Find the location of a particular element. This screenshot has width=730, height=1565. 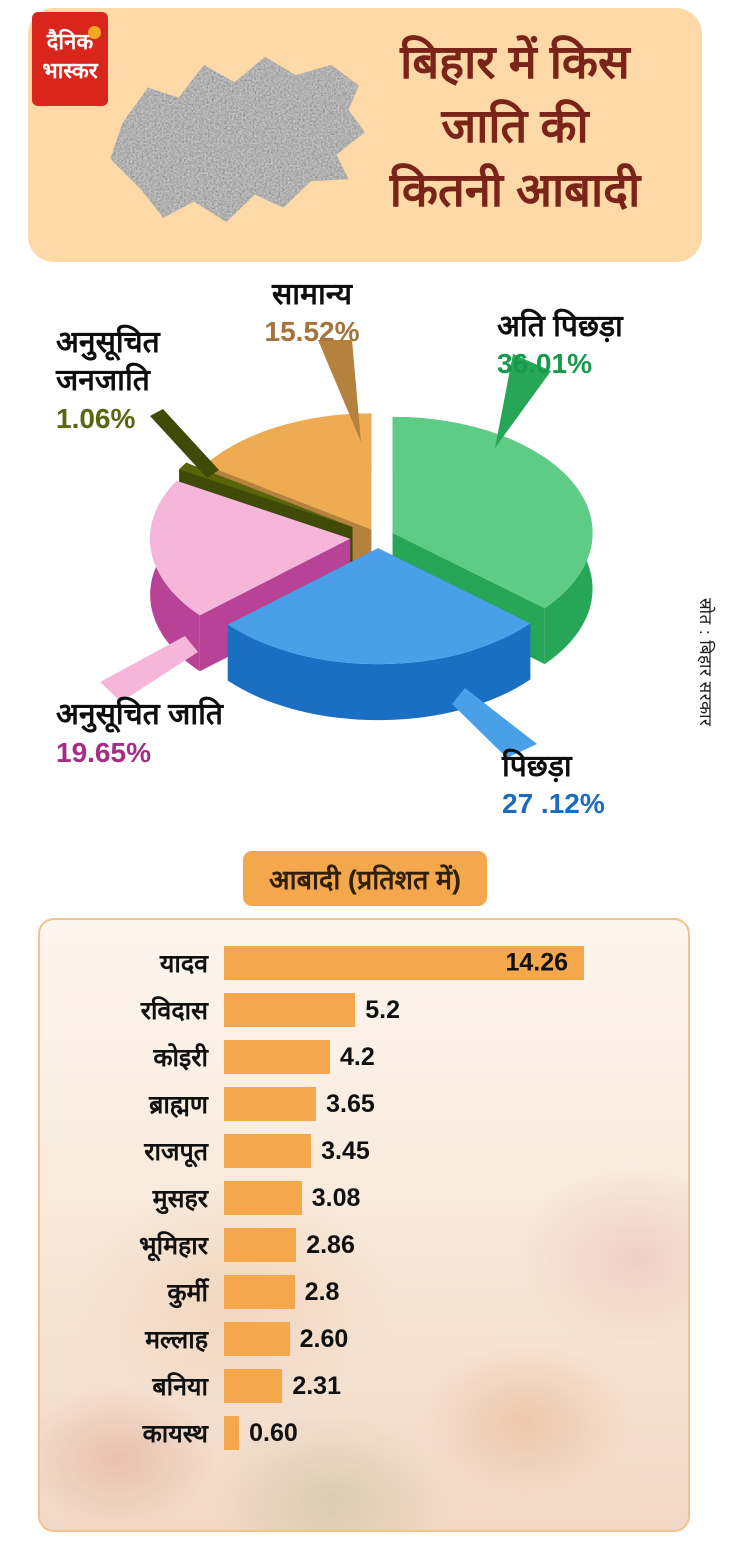

pie-label-samanya: सामान्य 15.52% is located at coordinates (312, 313).